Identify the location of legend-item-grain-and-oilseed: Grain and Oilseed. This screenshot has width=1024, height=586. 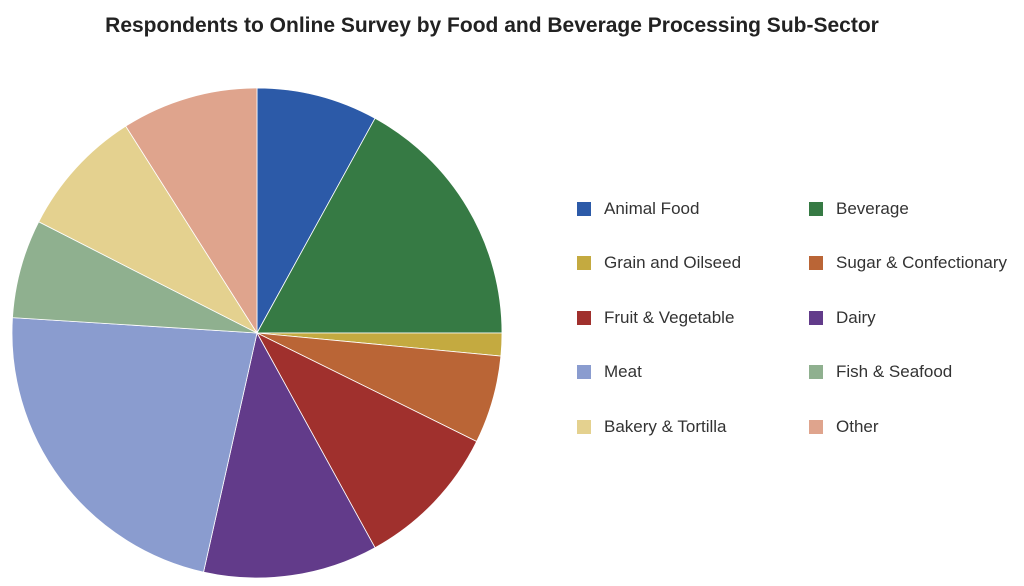
(659, 263).